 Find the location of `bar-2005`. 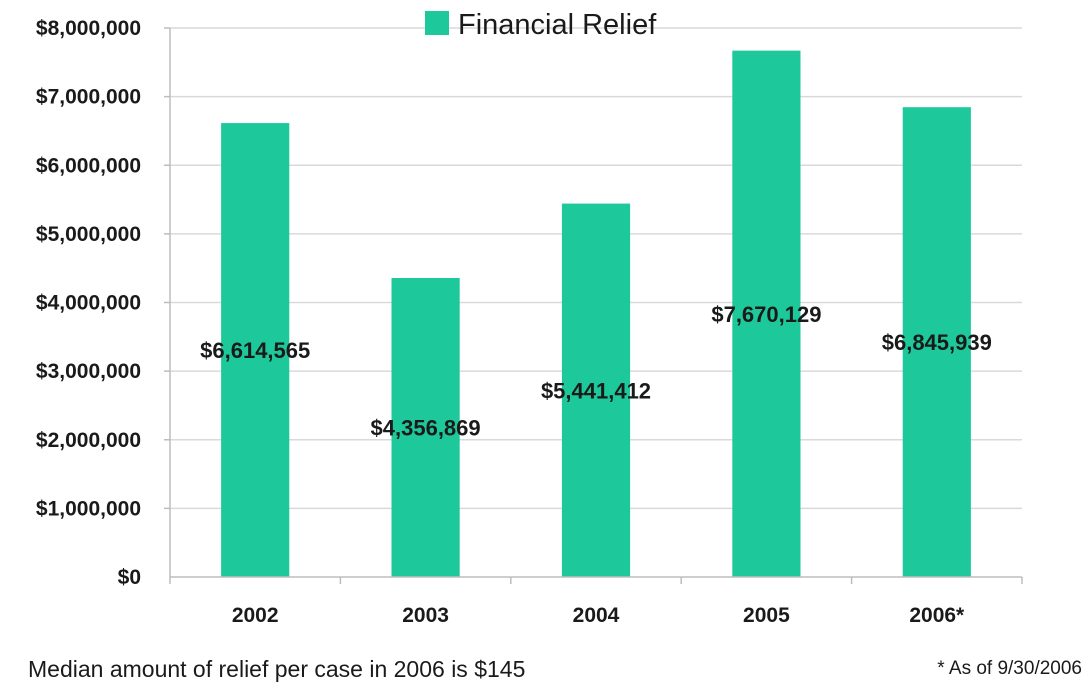

bar-2005 is located at coordinates (766, 314).